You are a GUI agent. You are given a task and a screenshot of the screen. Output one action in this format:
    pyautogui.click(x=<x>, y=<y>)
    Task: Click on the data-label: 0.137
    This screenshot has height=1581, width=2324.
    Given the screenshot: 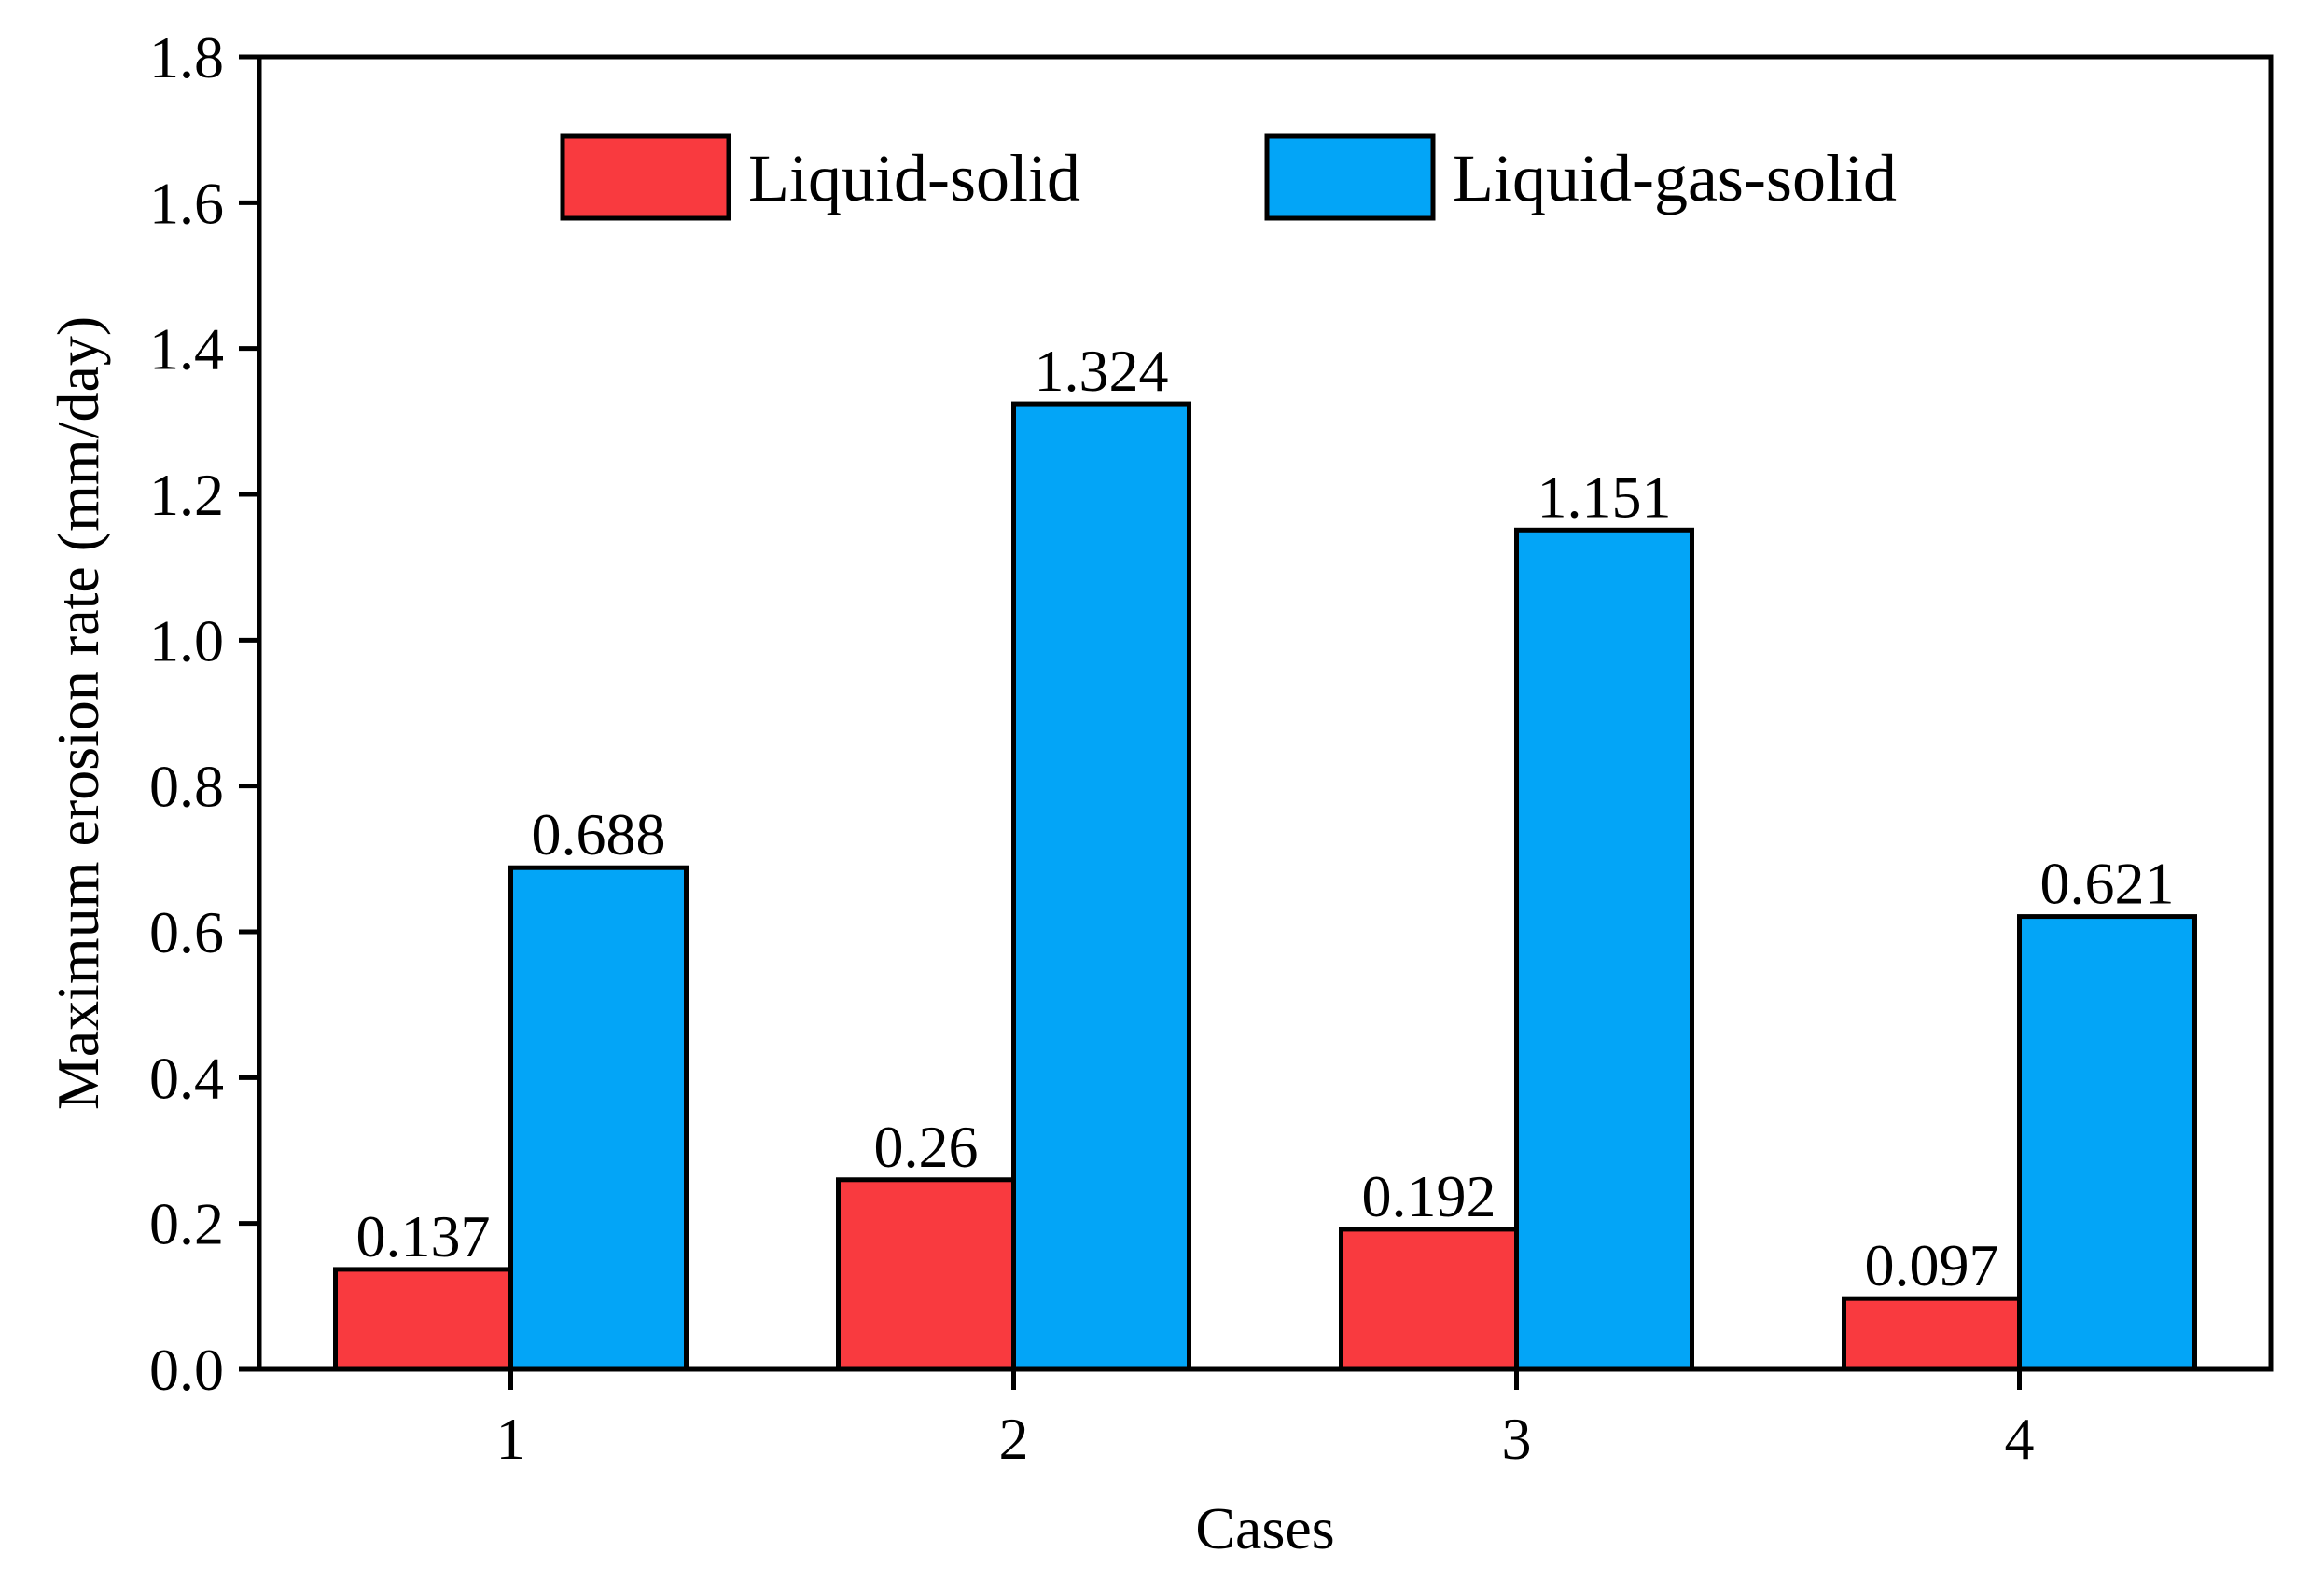 What is the action you would take?
    pyautogui.click(x=423, y=1236)
    